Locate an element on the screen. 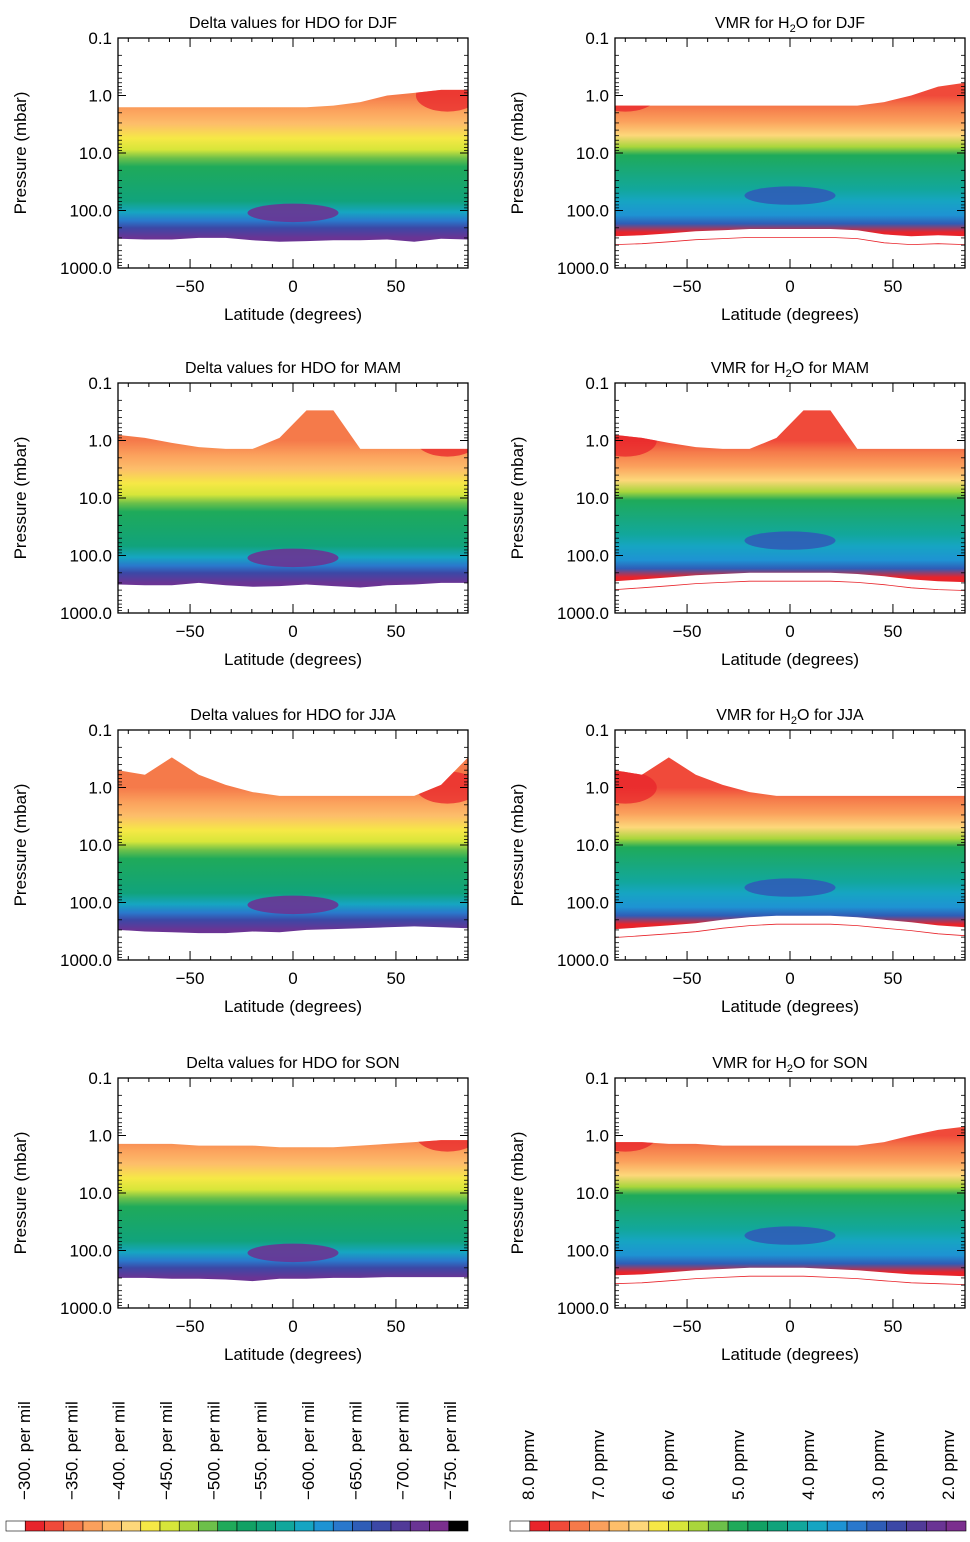 The image size is (970, 1542). legend-label: 2.0 ppmv is located at coordinates (948, 1465).